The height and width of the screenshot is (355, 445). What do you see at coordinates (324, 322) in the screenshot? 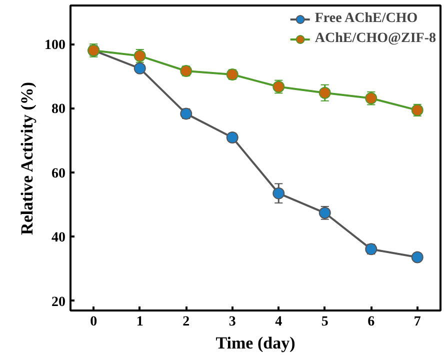
I see `x-tick-label: 5` at bounding box center [324, 322].